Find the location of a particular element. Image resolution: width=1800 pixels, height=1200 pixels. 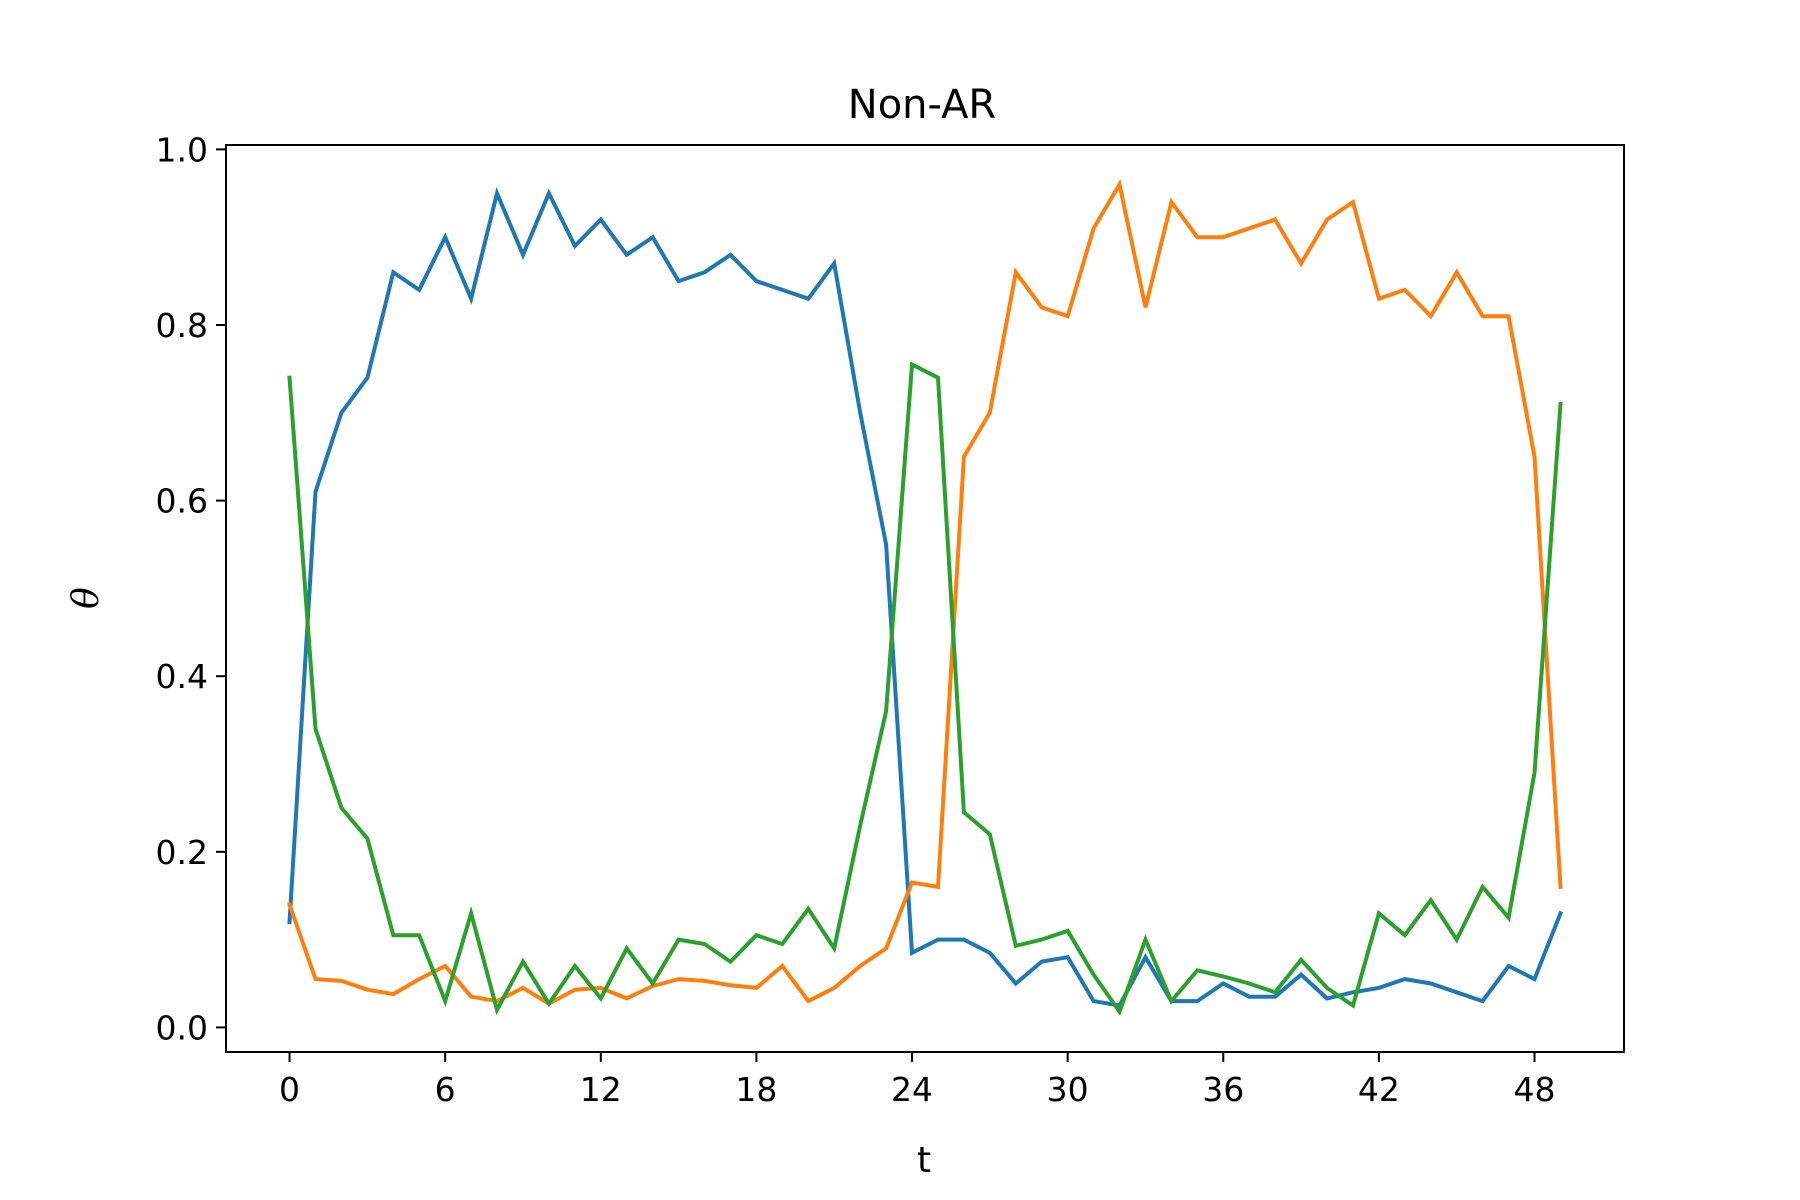

x-tick-label: 12 is located at coordinates (601, 1089).